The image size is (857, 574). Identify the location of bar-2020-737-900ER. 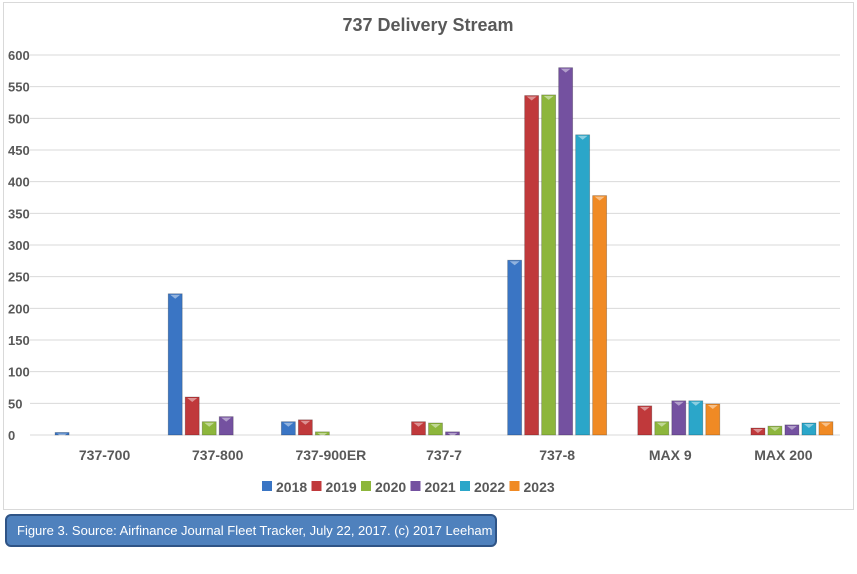
(322, 433).